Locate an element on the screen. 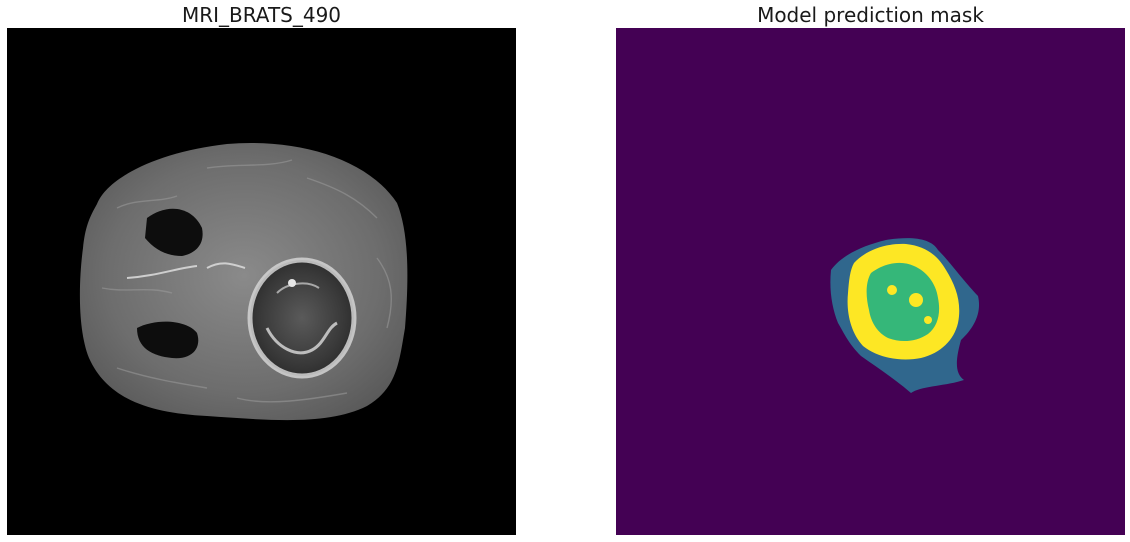 The width and height of the screenshot is (1130, 542). brain-region is located at coordinates (243, 281).